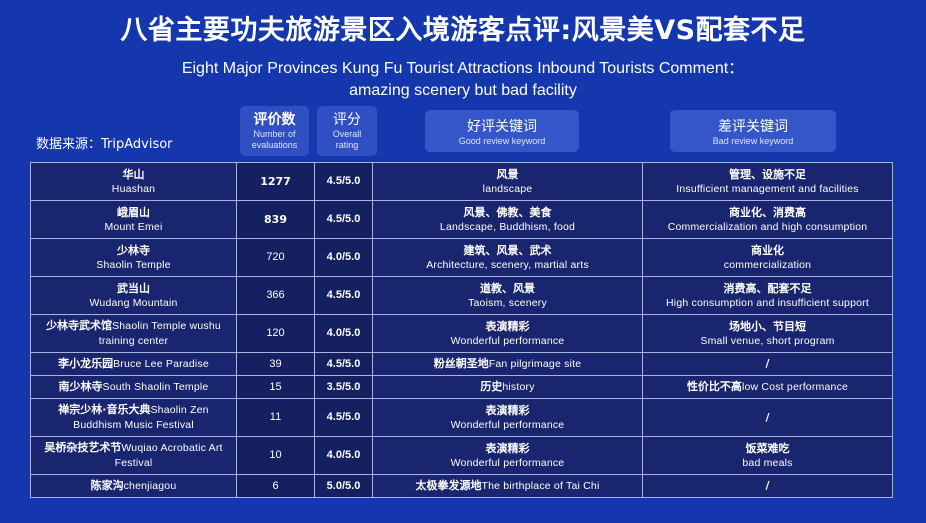 The width and height of the screenshot is (926, 523). Describe the element at coordinates (83, 447) in the screenshot. I see `attraction-name-cn: 吴桥杂技艺术节` at that location.